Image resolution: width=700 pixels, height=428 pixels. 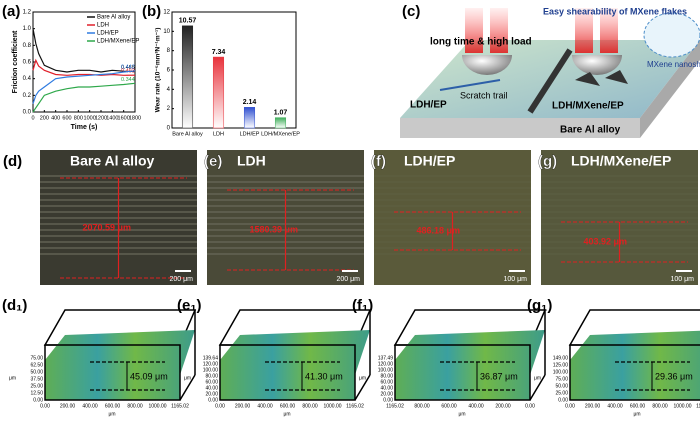 I want to click on bar, so click(x=218, y=92).